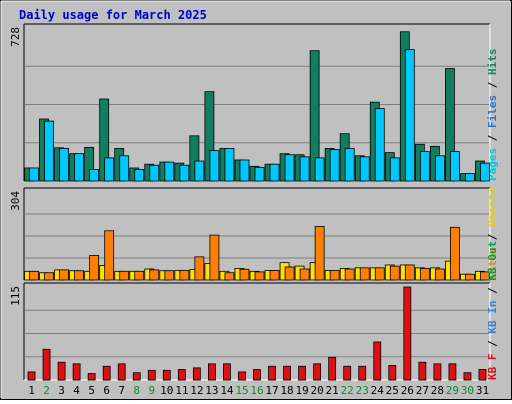  What do you see at coordinates (241, 390) in the screenshot?
I see `x-tick-label: 15` at bounding box center [241, 390].